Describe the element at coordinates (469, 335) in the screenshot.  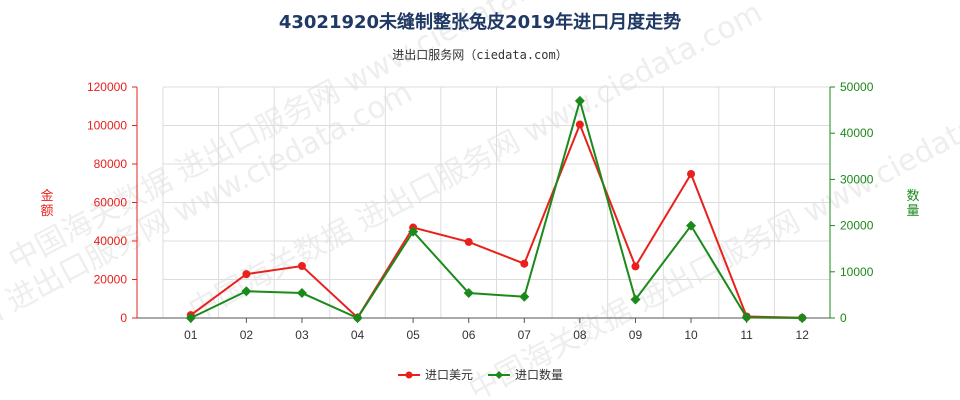
I see `x-tick-label: 06` at that location.